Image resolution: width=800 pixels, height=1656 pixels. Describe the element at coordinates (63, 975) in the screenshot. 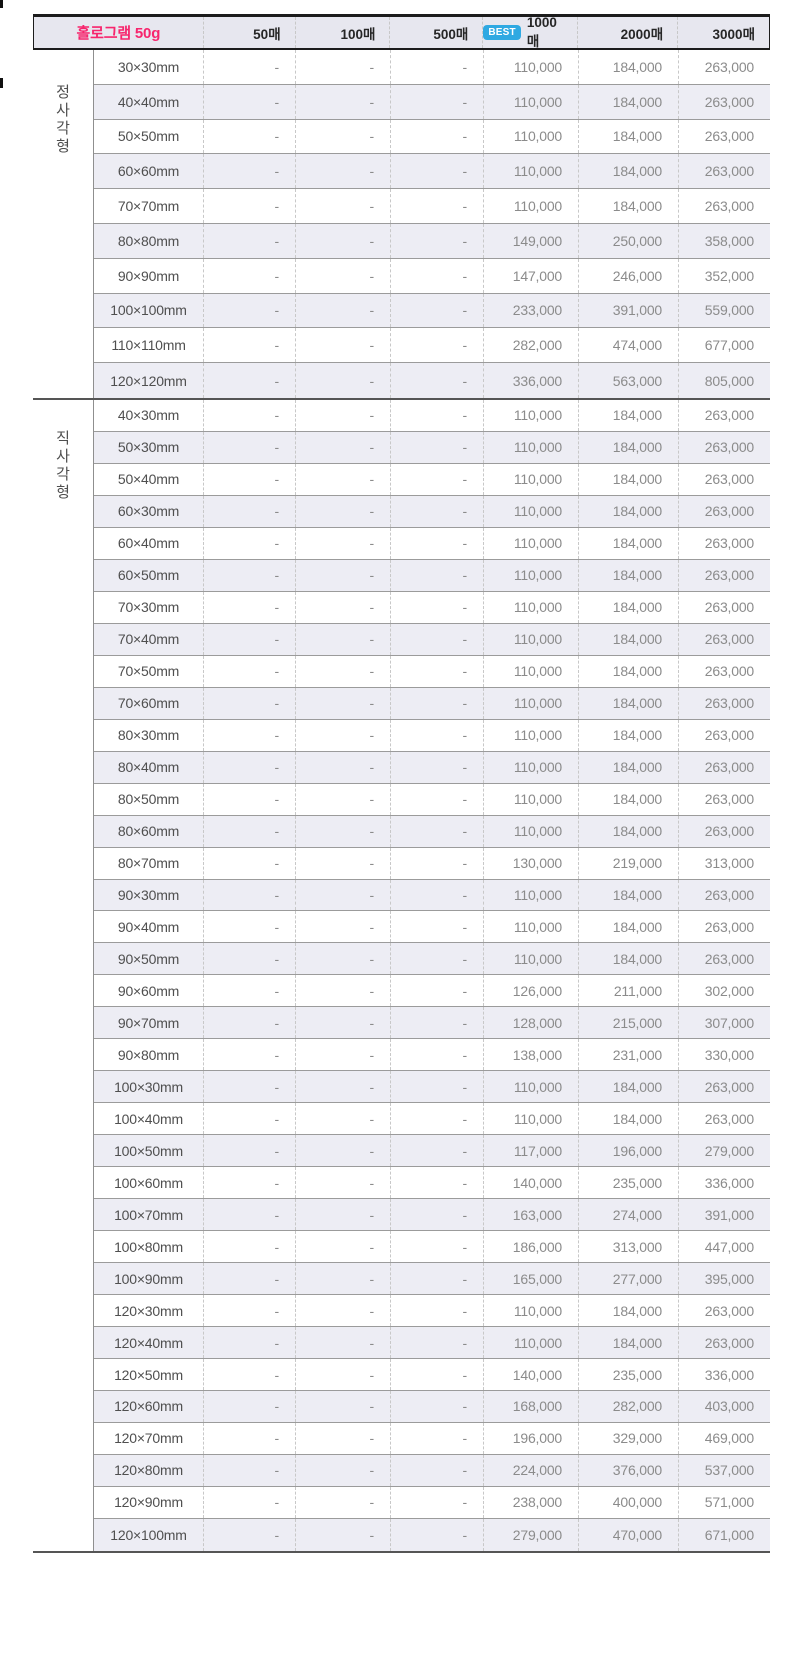

I see `group-cell: 직 사 각 형` at that location.